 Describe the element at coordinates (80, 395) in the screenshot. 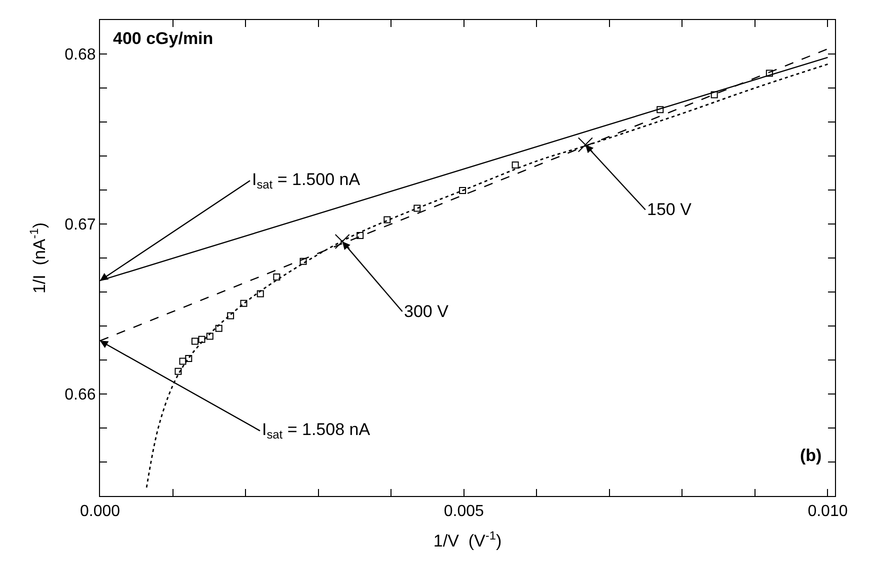

I see `y-tick-label: 0.66` at that location.